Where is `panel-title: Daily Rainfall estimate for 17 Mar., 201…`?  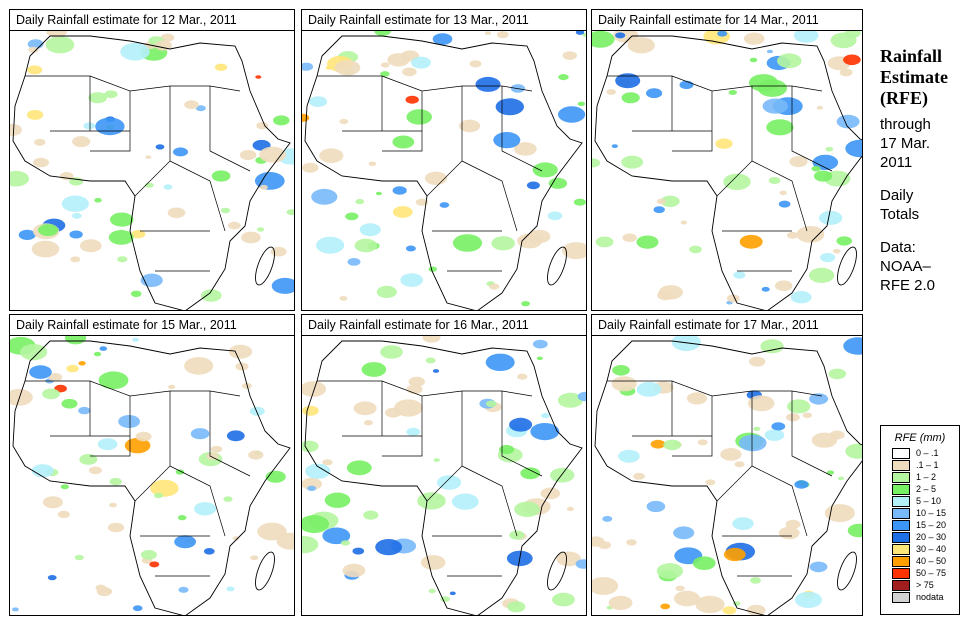
panel-title: Daily Rainfall estimate for 17 Mar., 201… is located at coordinates (727, 325).